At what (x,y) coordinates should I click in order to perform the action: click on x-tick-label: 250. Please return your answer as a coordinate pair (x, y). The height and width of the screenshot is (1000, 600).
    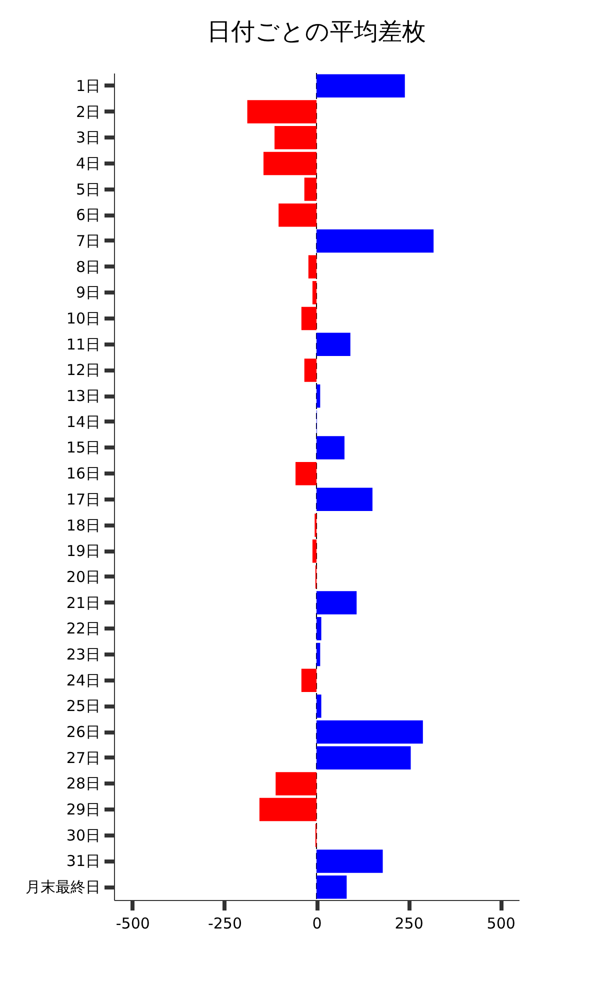
    Looking at the image, I should click on (409, 923).